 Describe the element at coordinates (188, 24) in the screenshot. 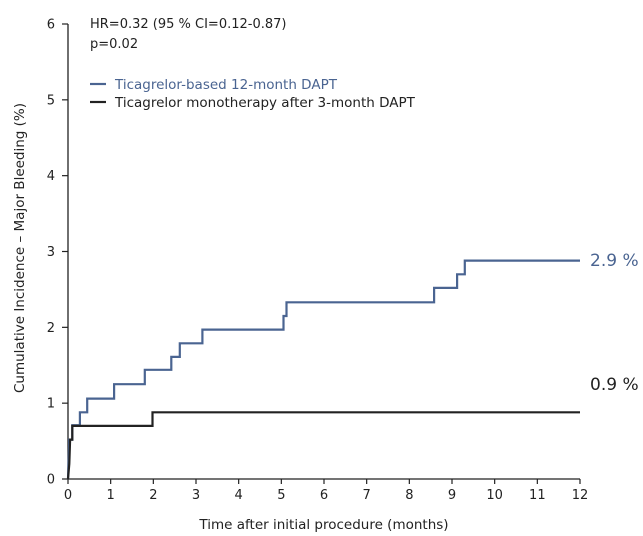

I see `hazard-ratio-annotation: HR=0.32 (95 % CI=0.12-0.87)` at that location.